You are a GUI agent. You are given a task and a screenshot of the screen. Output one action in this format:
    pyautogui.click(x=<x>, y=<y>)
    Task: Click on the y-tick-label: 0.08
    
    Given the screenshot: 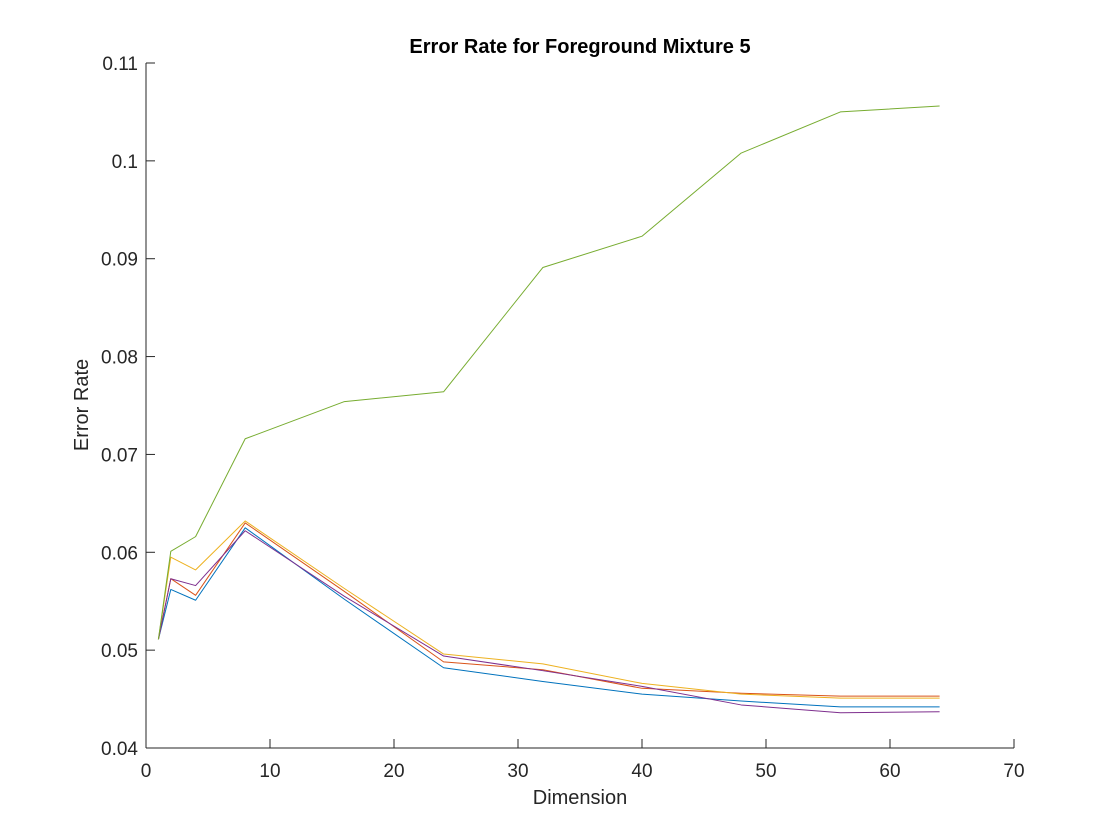 What is the action you would take?
    pyautogui.click(x=119, y=358)
    